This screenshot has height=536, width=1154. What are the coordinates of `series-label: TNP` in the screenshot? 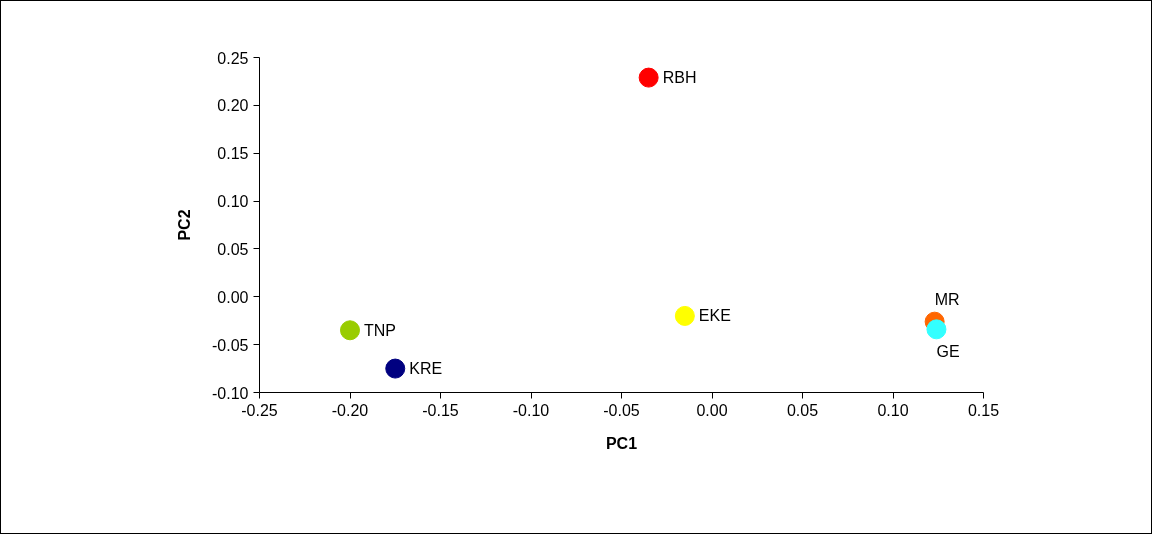 It's located at (380, 330).